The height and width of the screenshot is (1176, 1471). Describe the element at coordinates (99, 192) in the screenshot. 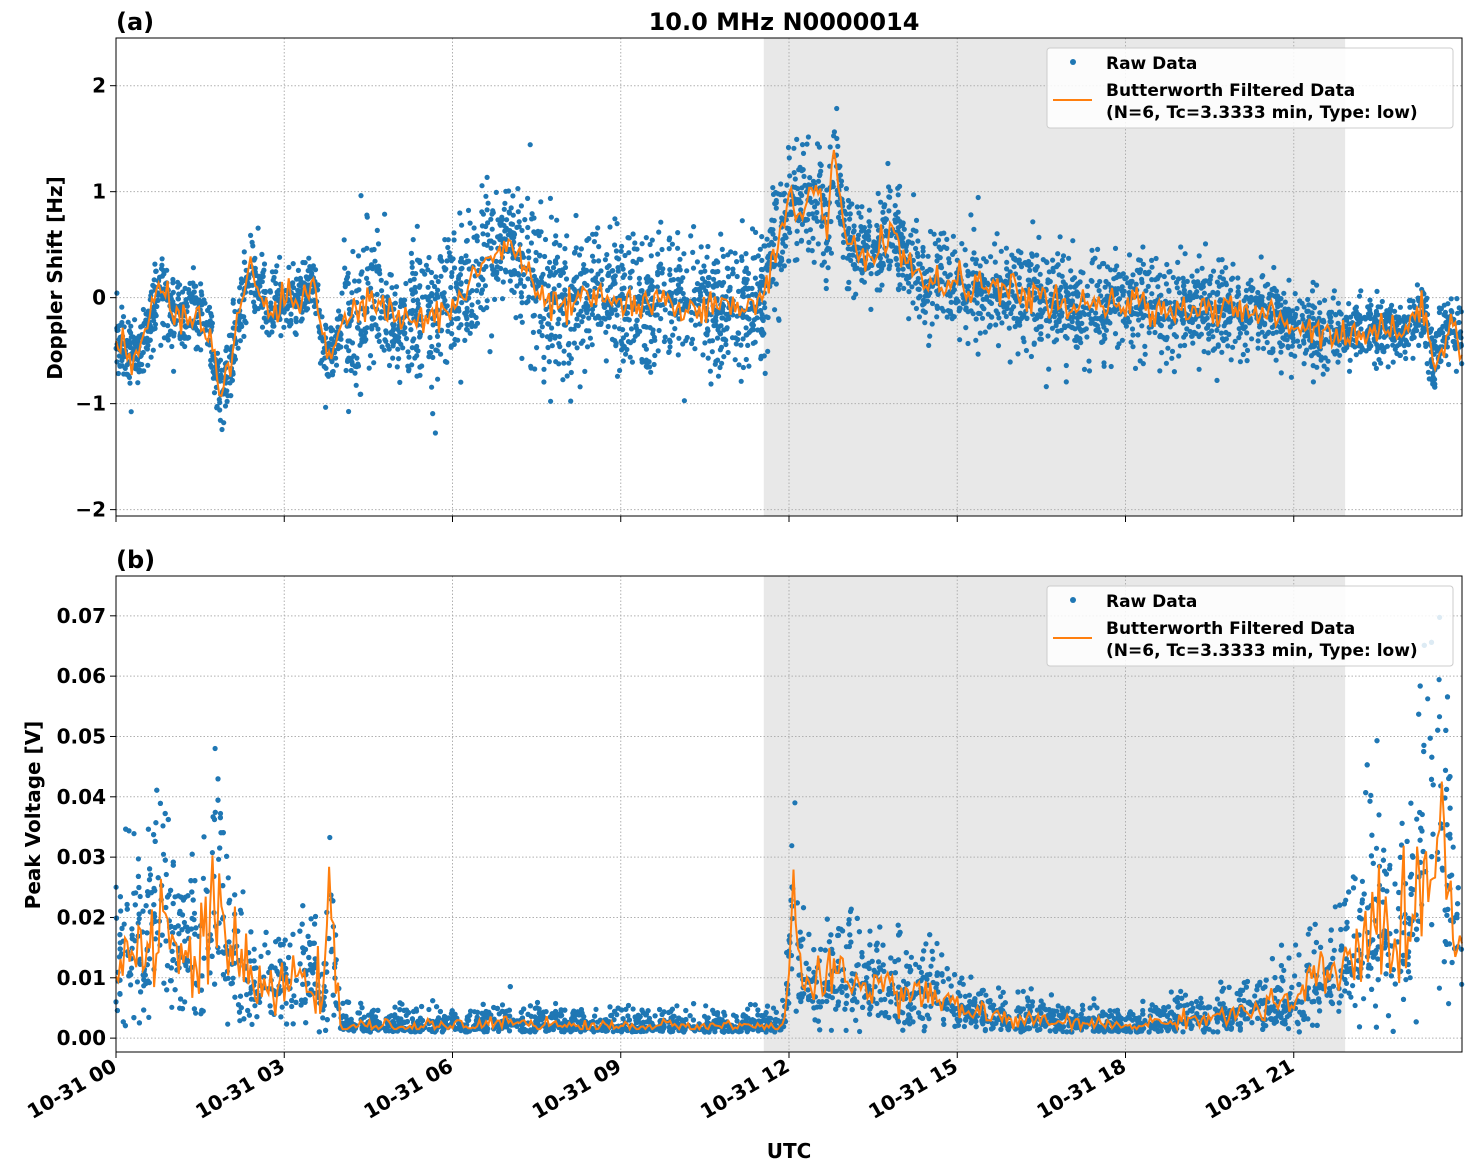

I see `y-tick-label: 1` at that location.